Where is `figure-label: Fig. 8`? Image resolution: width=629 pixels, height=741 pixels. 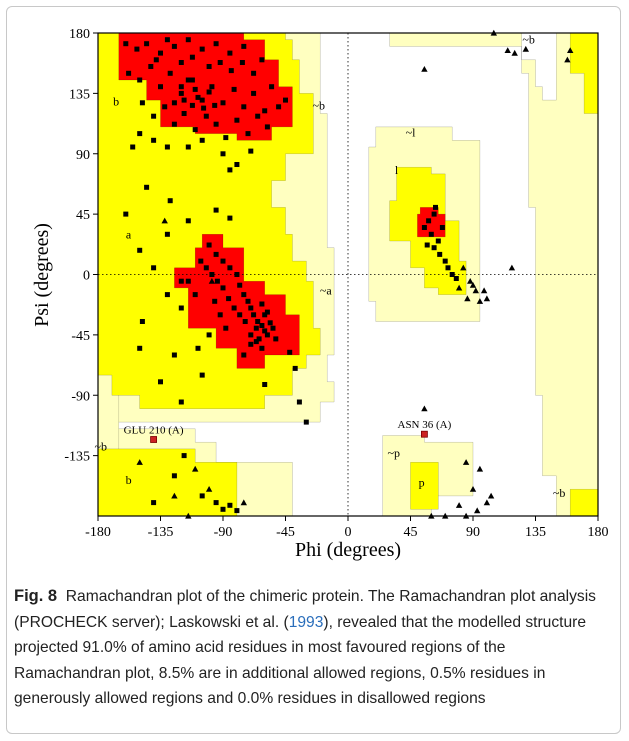
figure-label: Fig. 8 is located at coordinates (36, 596).